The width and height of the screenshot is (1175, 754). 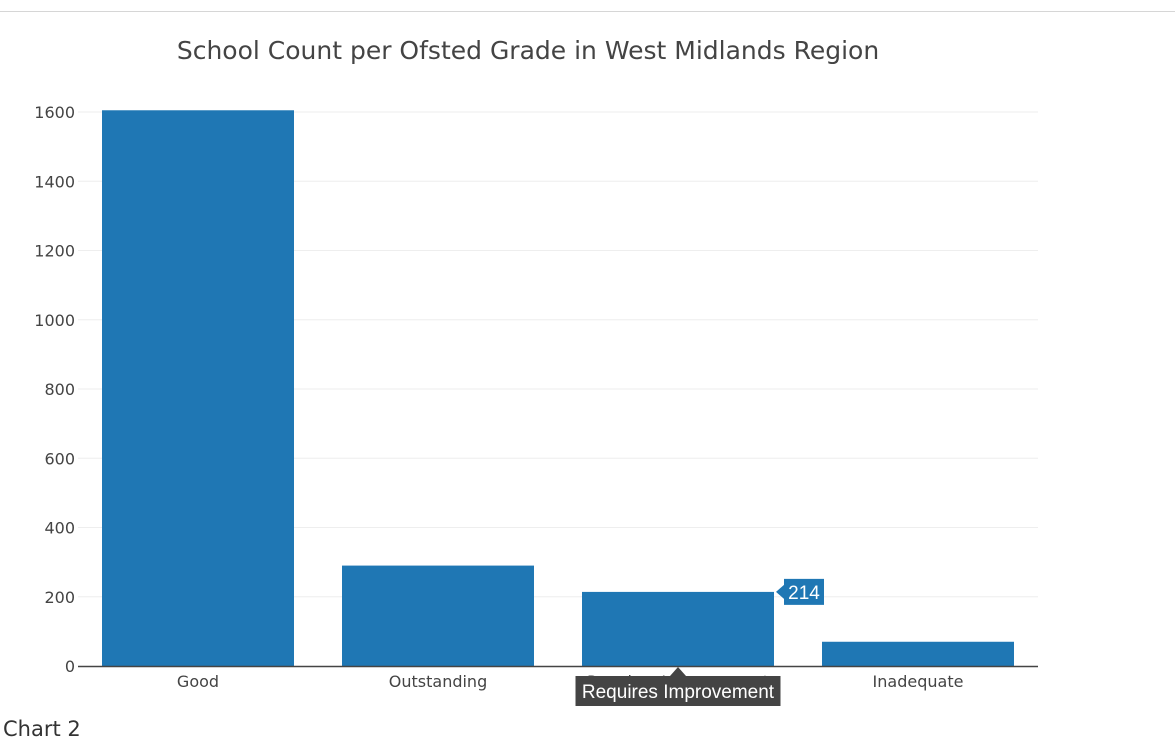 I want to click on x-tick-label: Inadequate, so click(x=918, y=681).